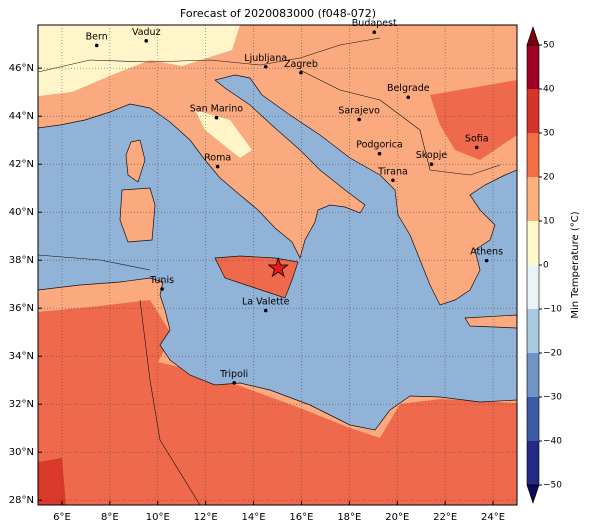 This screenshot has height=529, width=592. Describe the element at coordinates (301, 64) in the screenshot. I see `city-label: Zagreb` at that location.